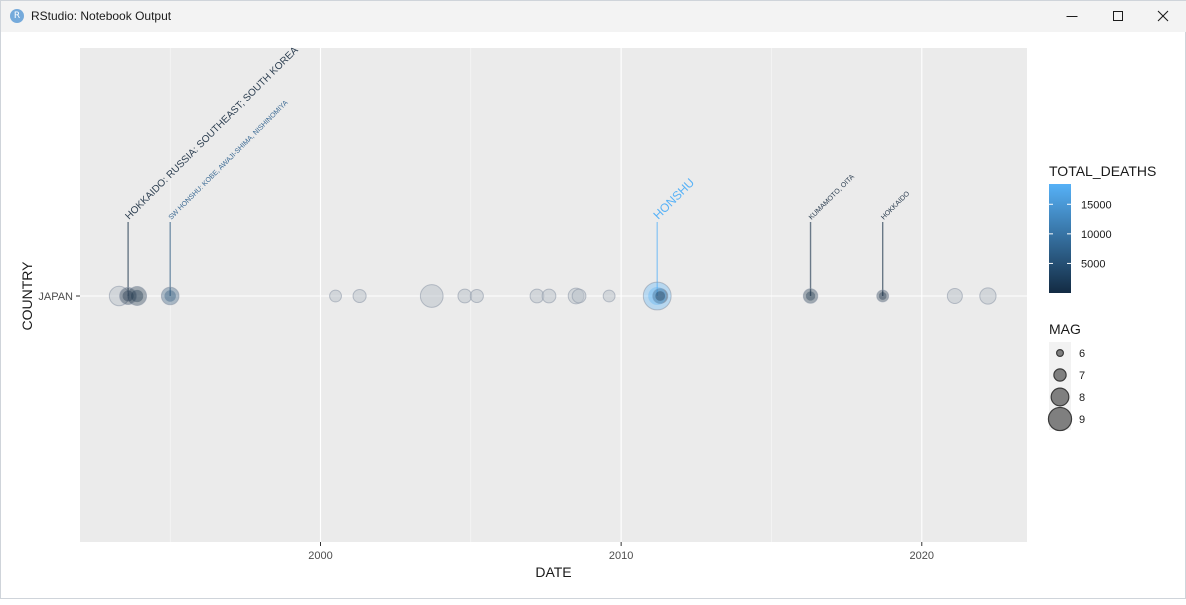 The width and height of the screenshot is (1186, 605). What do you see at coordinates (1096, 205) in the screenshot?
I see `legend-deaths-label: 15000` at bounding box center [1096, 205].